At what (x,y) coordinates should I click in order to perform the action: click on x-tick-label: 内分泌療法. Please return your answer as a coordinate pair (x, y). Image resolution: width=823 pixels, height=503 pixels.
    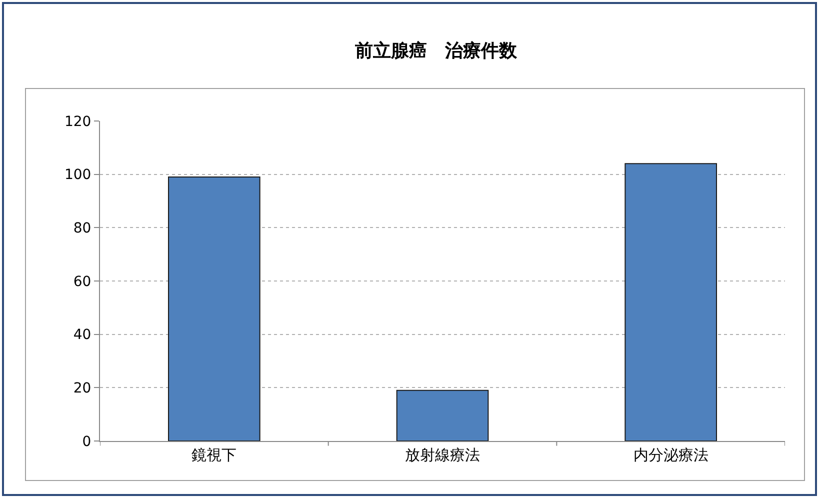
    Looking at the image, I should click on (670, 455).